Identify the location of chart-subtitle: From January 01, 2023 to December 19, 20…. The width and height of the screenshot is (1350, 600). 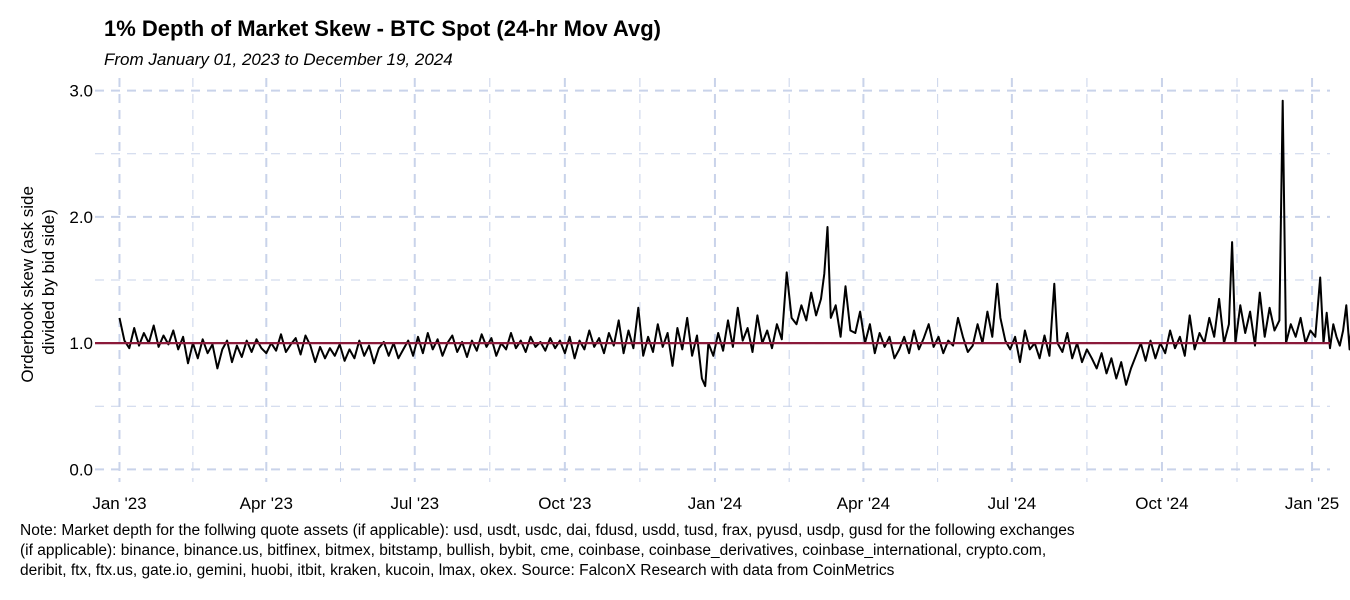
(278, 59).